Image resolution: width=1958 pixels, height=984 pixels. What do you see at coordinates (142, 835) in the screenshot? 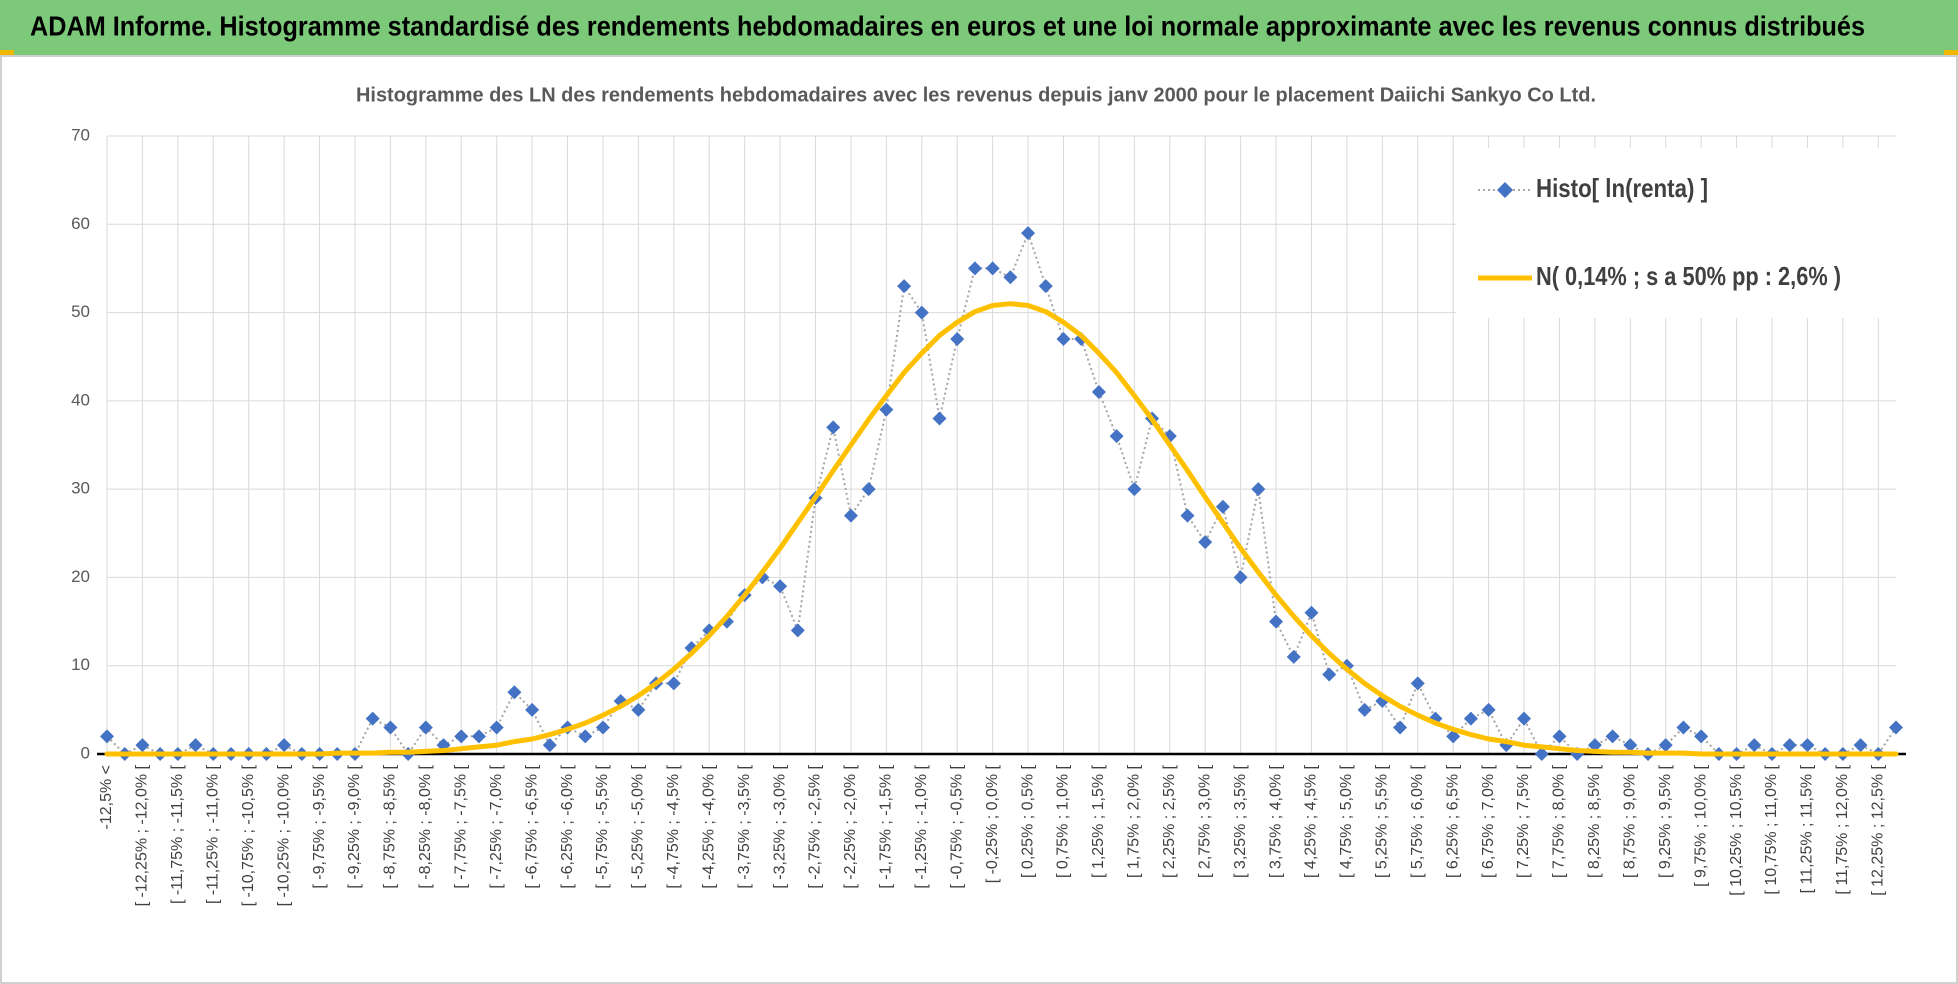
I see `x-tick-label: [ -12,25% ; -12,0% [` at bounding box center [142, 835].